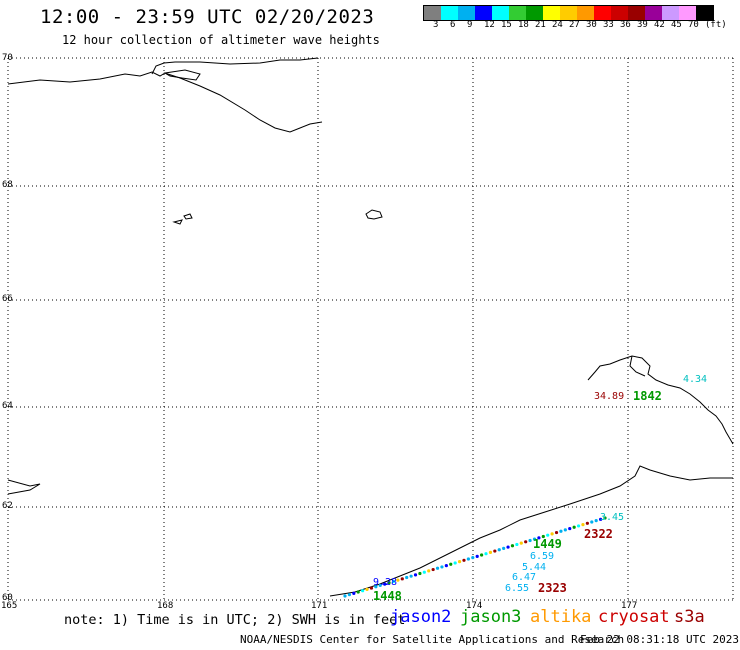 This screenshot has width=740, height=650. I want to click on satellite-legend-s3a: s3a, so click(689, 617).